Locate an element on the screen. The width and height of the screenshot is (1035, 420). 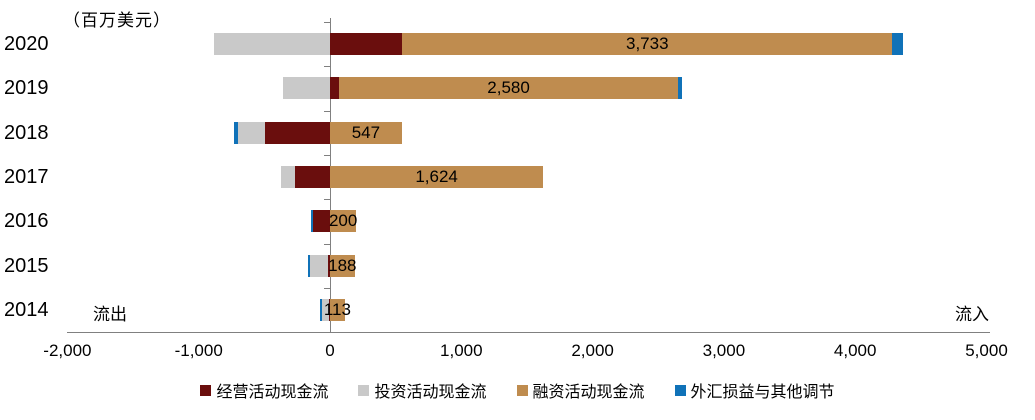
x-axis-tick-label: -2,000 is located at coordinates (67, 350).